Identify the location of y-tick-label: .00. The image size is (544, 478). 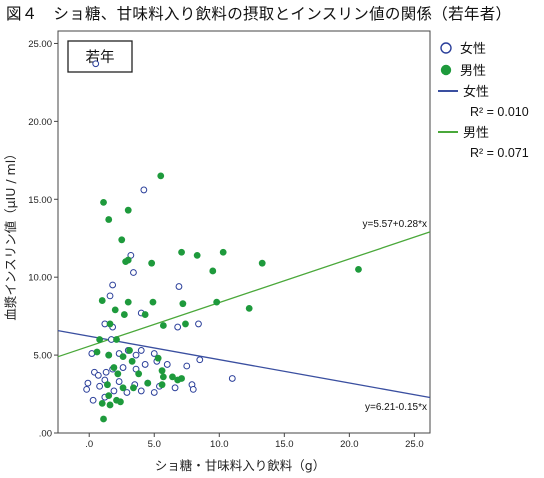
(45, 434).